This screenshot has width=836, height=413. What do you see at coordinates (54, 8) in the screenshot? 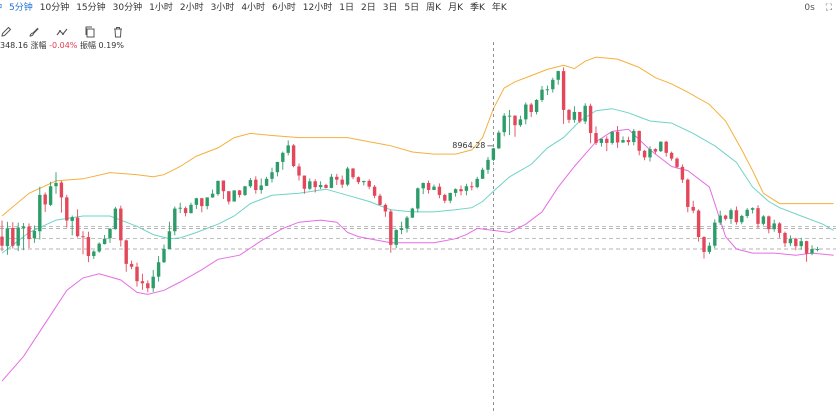
I see `timeframe-tab: 10分钟` at bounding box center [54, 8].